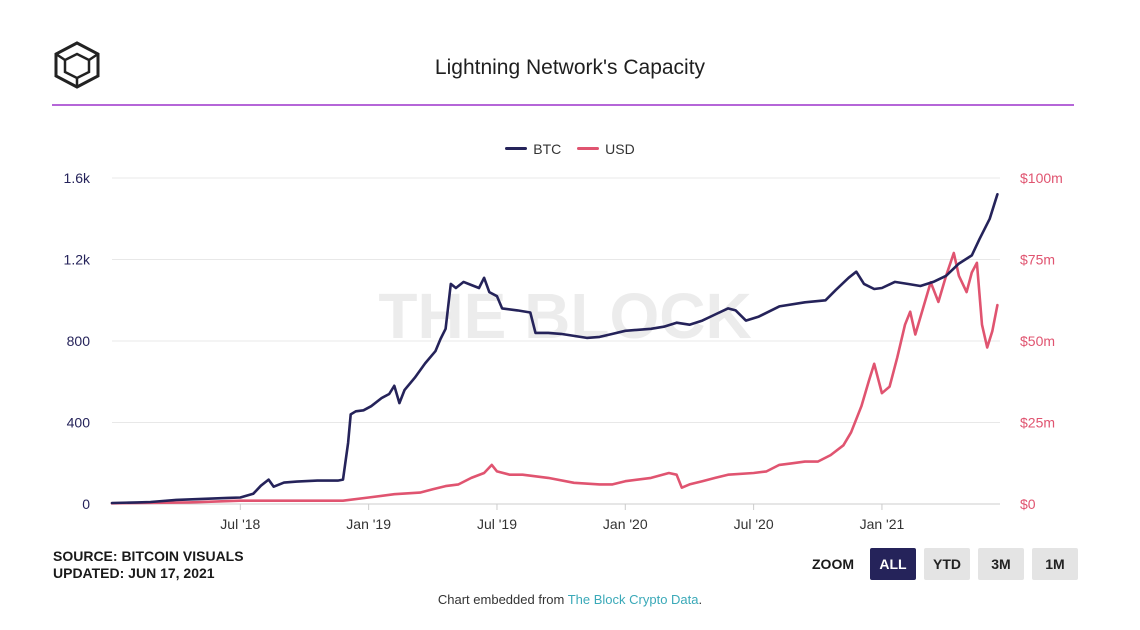  What do you see at coordinates (700, 599) in the screenshot?
I see `embed-suffix: .` at bounding box center [700, 599].